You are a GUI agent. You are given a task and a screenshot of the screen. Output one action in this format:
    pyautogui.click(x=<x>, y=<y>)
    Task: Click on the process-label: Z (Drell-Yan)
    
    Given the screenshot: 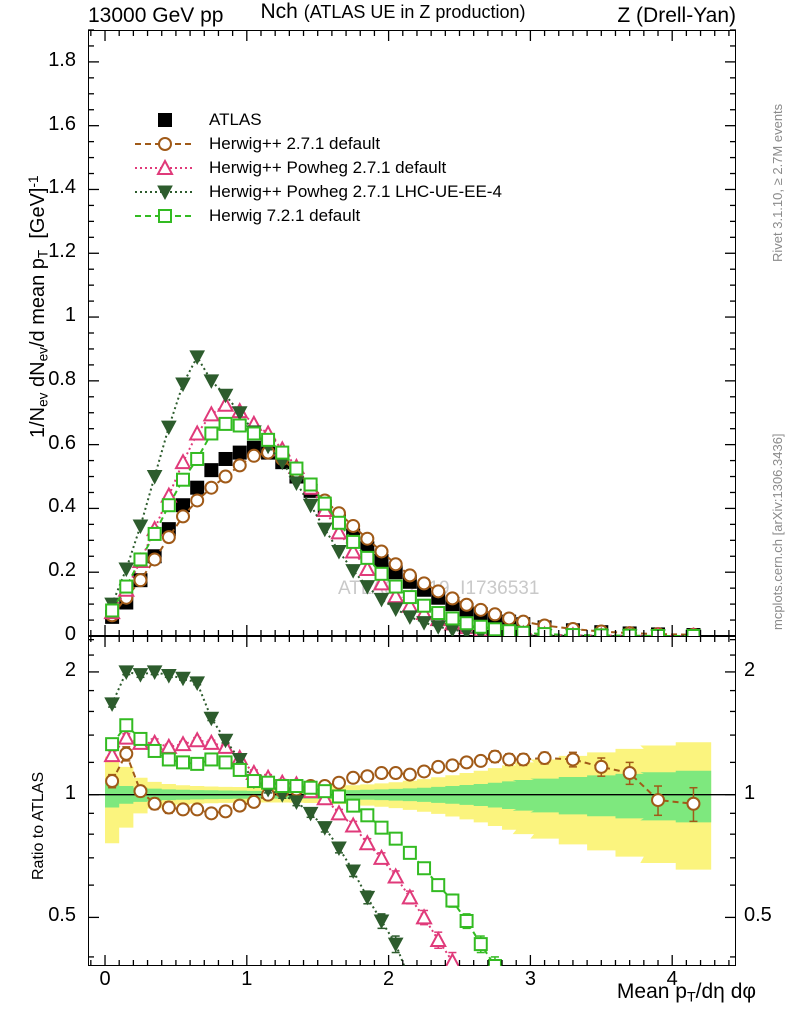 What is the action you would take?
    pyautogui.click(x=676, y=15)
    